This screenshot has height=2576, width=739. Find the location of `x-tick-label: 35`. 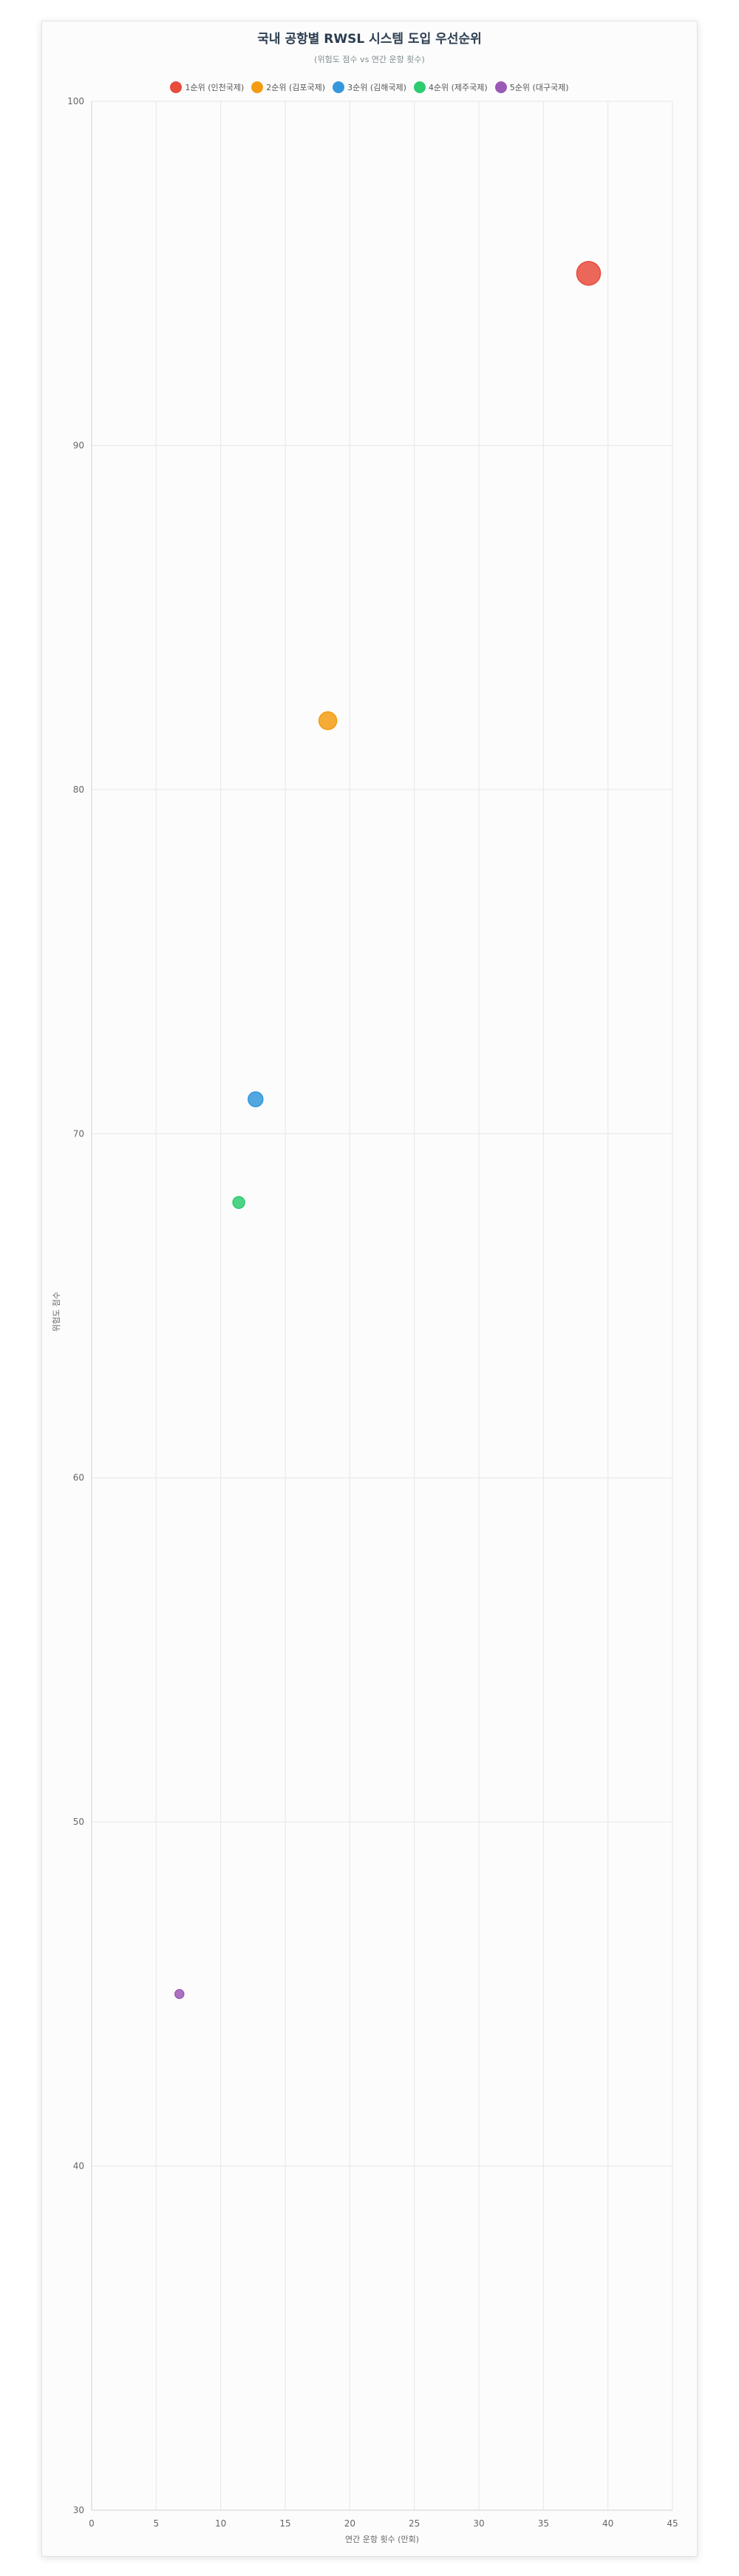

x-tick-label: 35 is located at coordinates (543, 2523).